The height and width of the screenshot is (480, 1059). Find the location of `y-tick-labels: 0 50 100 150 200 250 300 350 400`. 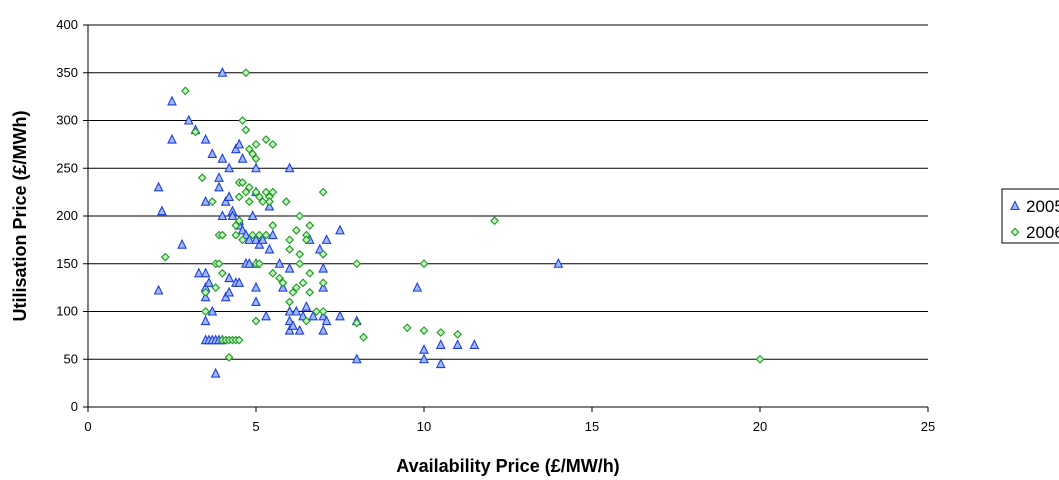

y-tick-labels: 0 50 100 150 200 250 300 350 400 is located at coordinates (67, 215).